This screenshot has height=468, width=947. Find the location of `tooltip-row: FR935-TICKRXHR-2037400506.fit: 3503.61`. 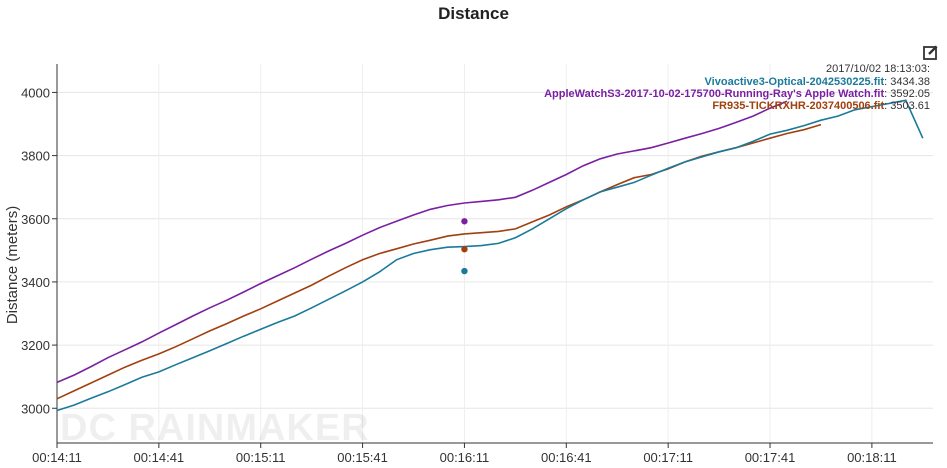

tooltip-row: FR935-TICKRXHR-2037400506.fit: 3503.61 is located at coordinates (821, 106).